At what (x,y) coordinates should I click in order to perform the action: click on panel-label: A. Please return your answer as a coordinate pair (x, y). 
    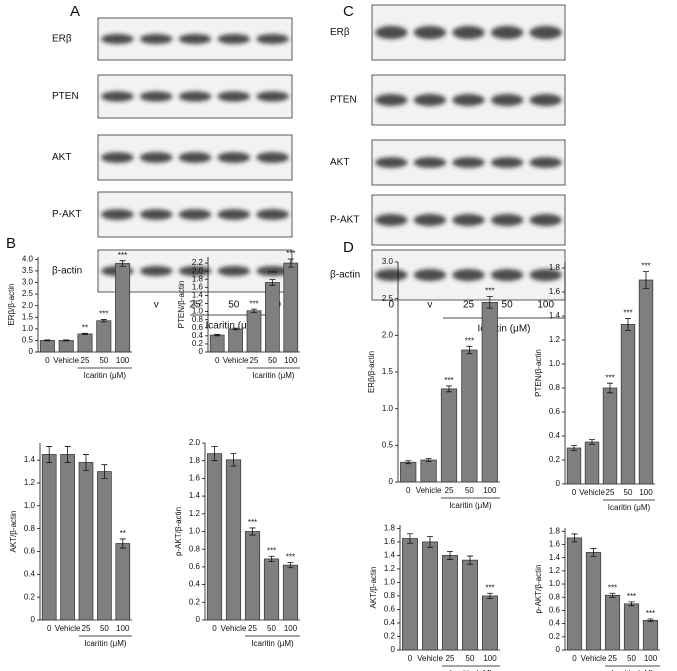
    Looking at the image, I should click on (75, 11).